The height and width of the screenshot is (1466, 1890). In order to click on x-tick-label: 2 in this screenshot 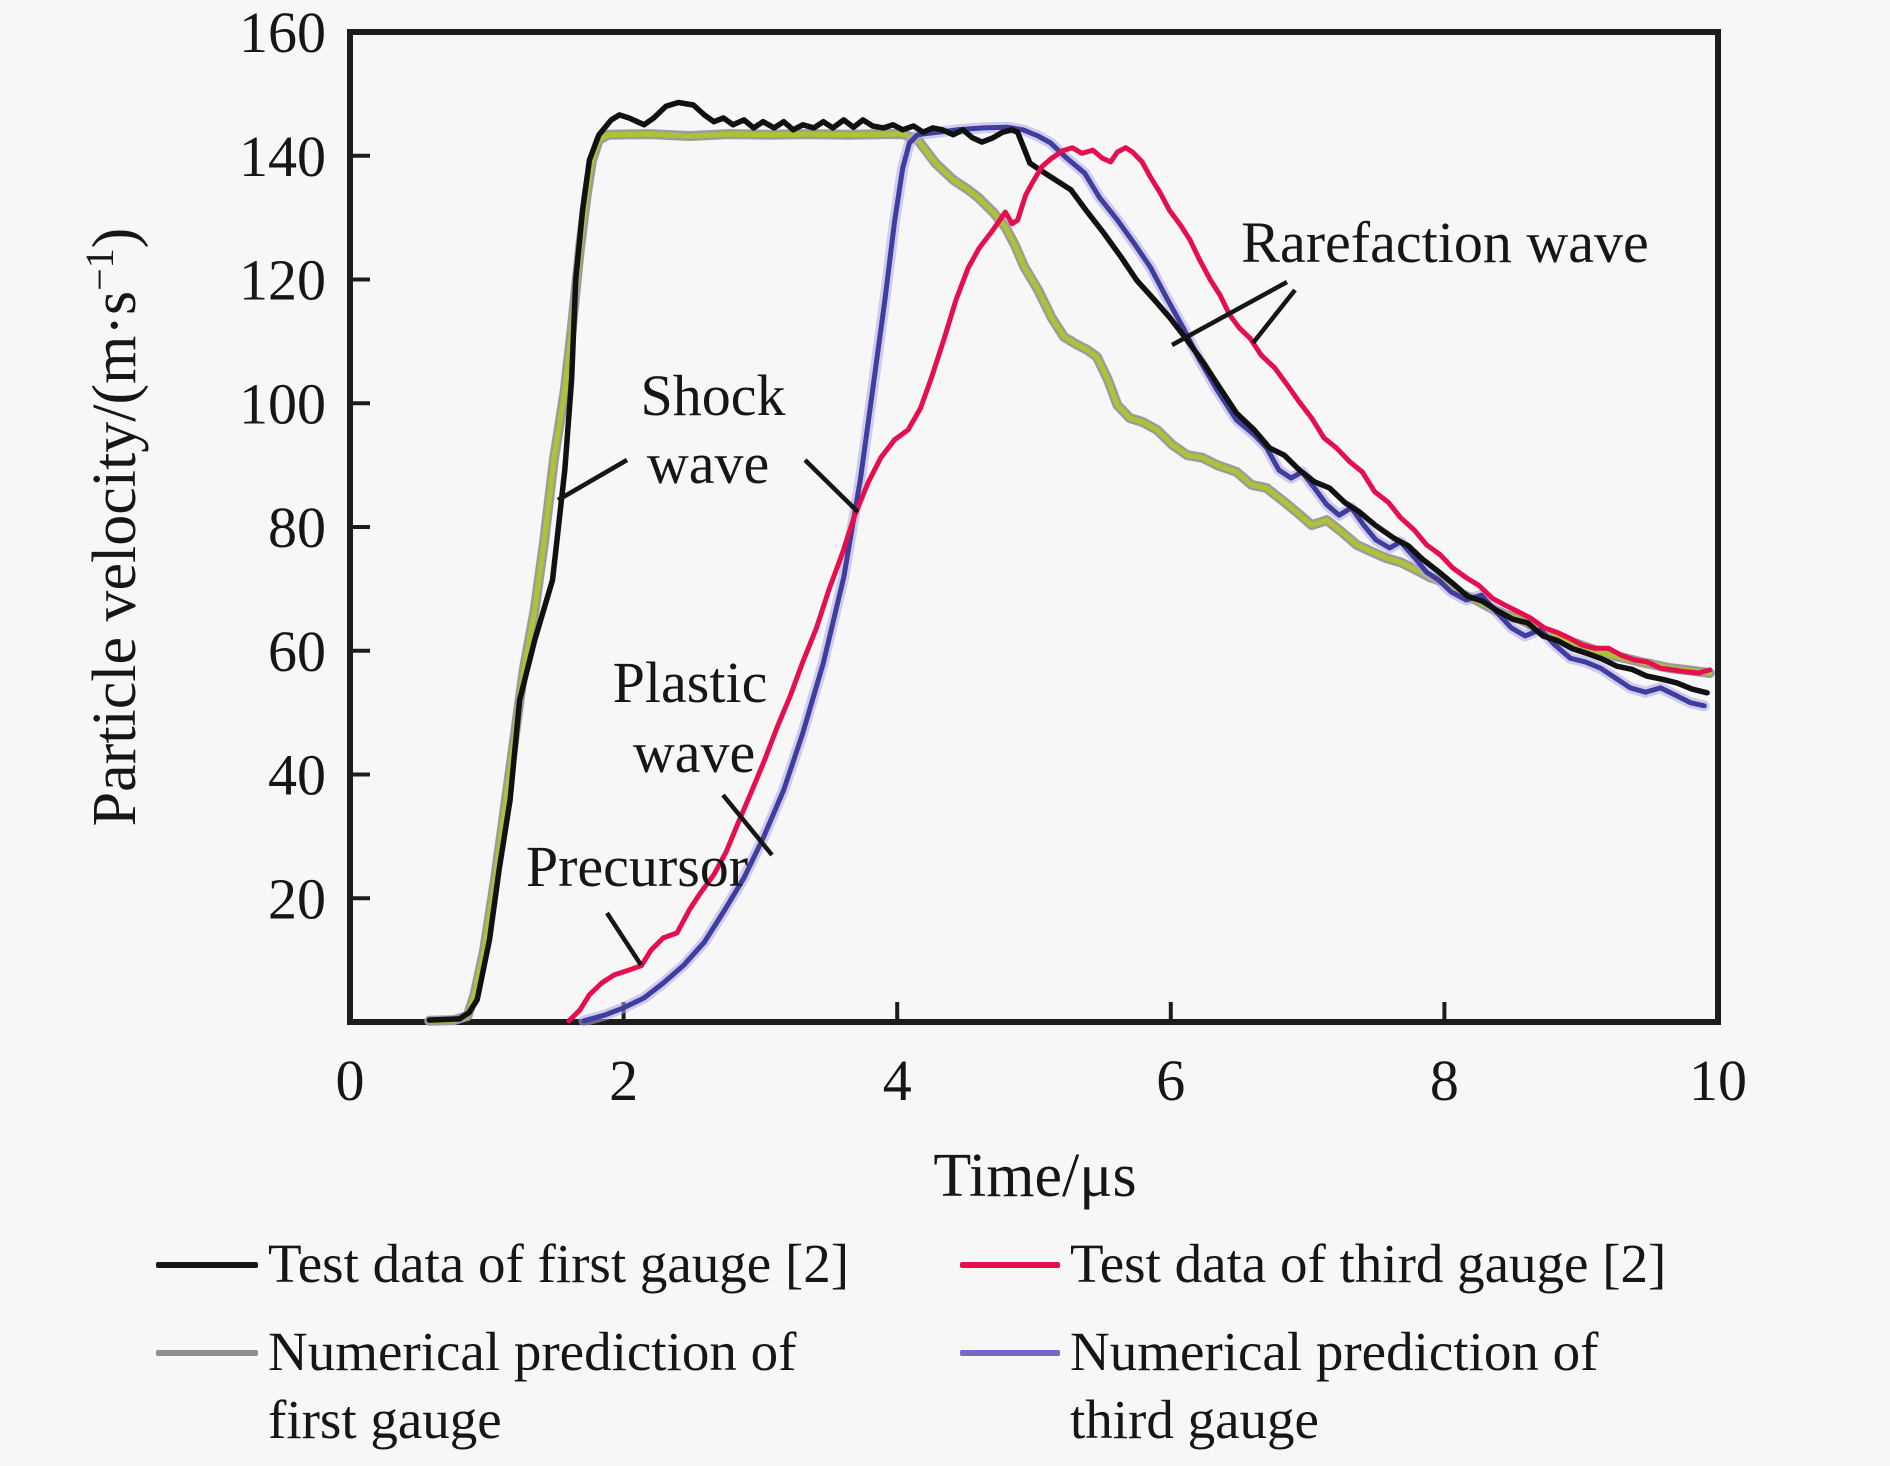, I will do `click(623, 1080)`.